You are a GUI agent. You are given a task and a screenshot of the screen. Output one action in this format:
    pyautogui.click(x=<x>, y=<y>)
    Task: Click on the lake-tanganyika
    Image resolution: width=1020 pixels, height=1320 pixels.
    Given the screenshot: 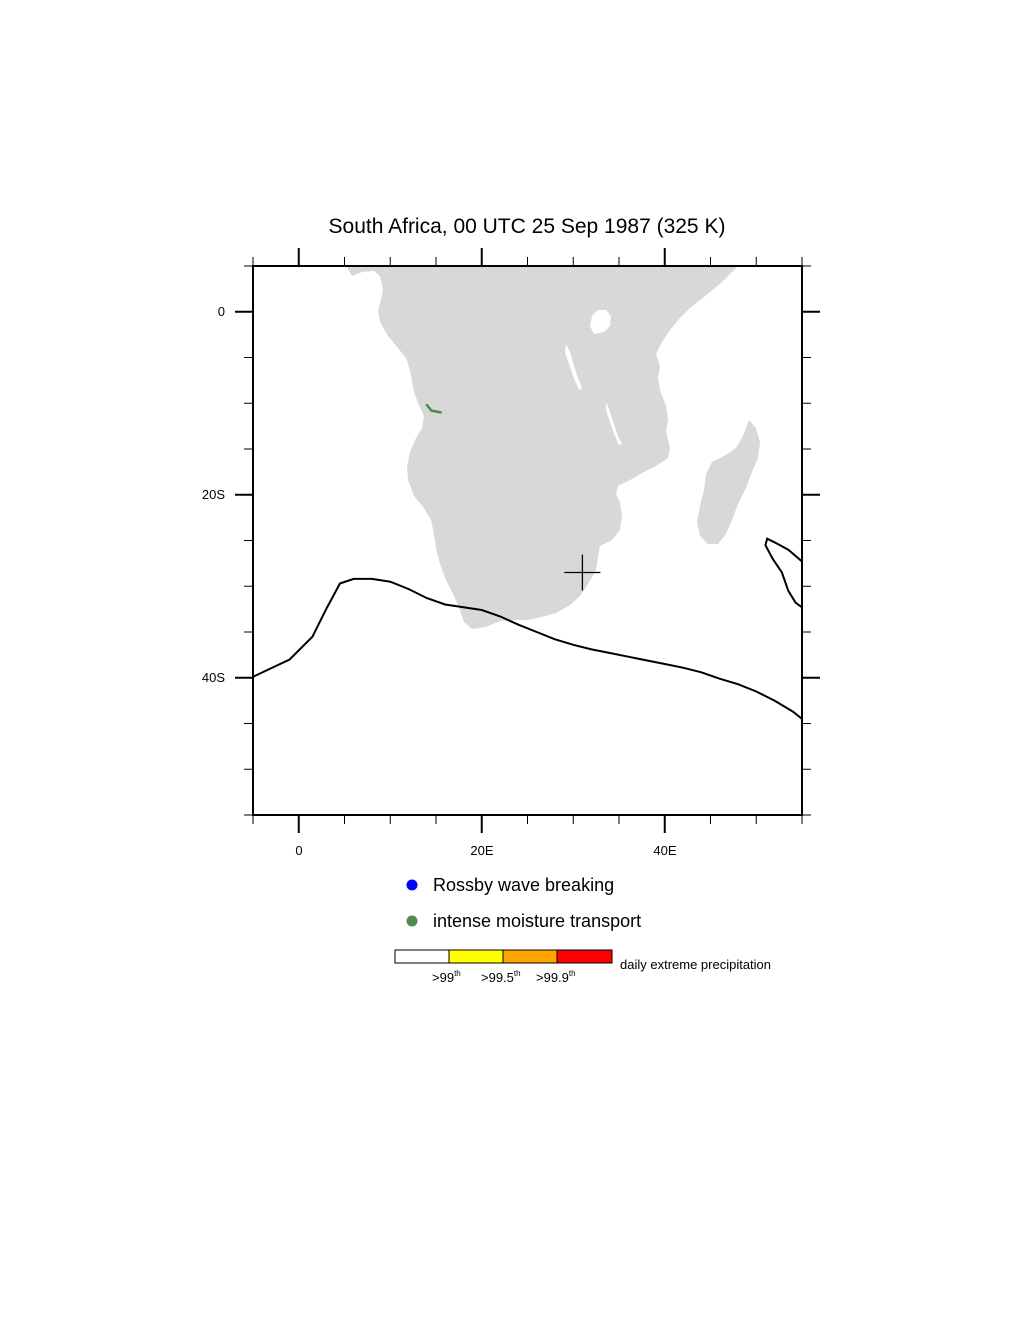 What is the action you would take?
    pyautogui.click(x=573, y=367)
    